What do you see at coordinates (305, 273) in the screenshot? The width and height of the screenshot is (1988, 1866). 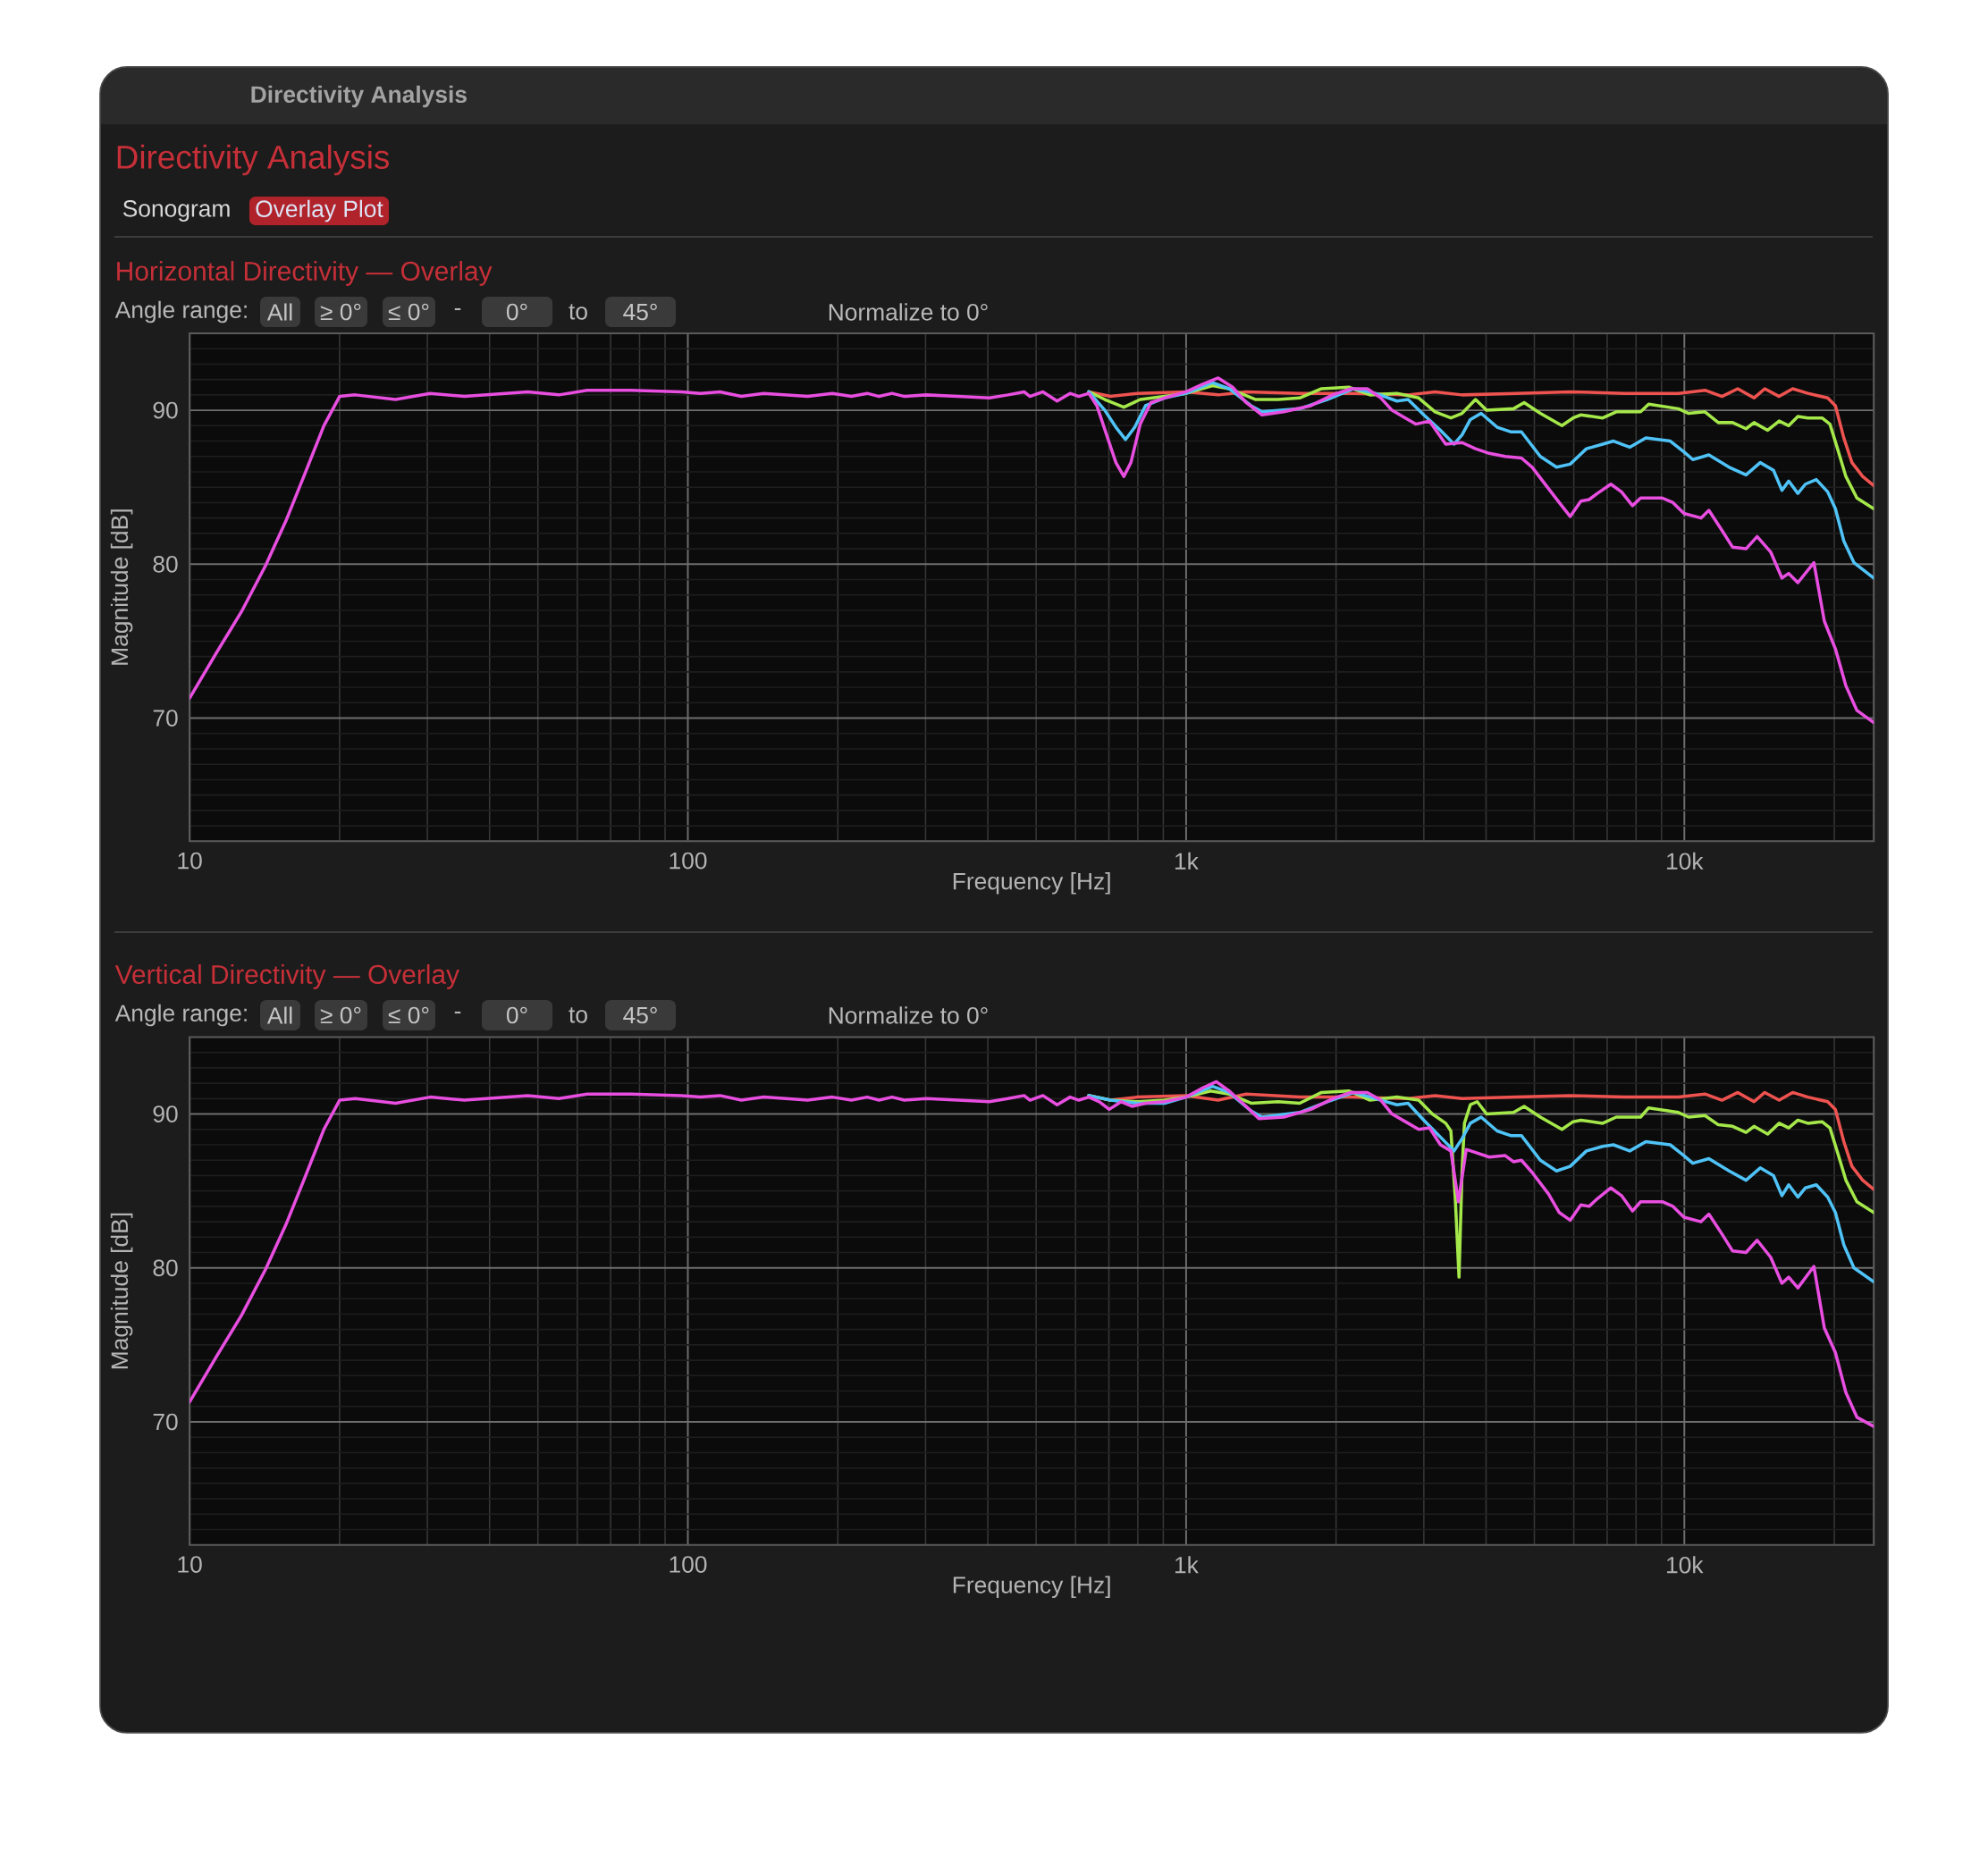 I see `chart-title: Horizontal Directivity — Overlay` at bounding box center [305, 273].